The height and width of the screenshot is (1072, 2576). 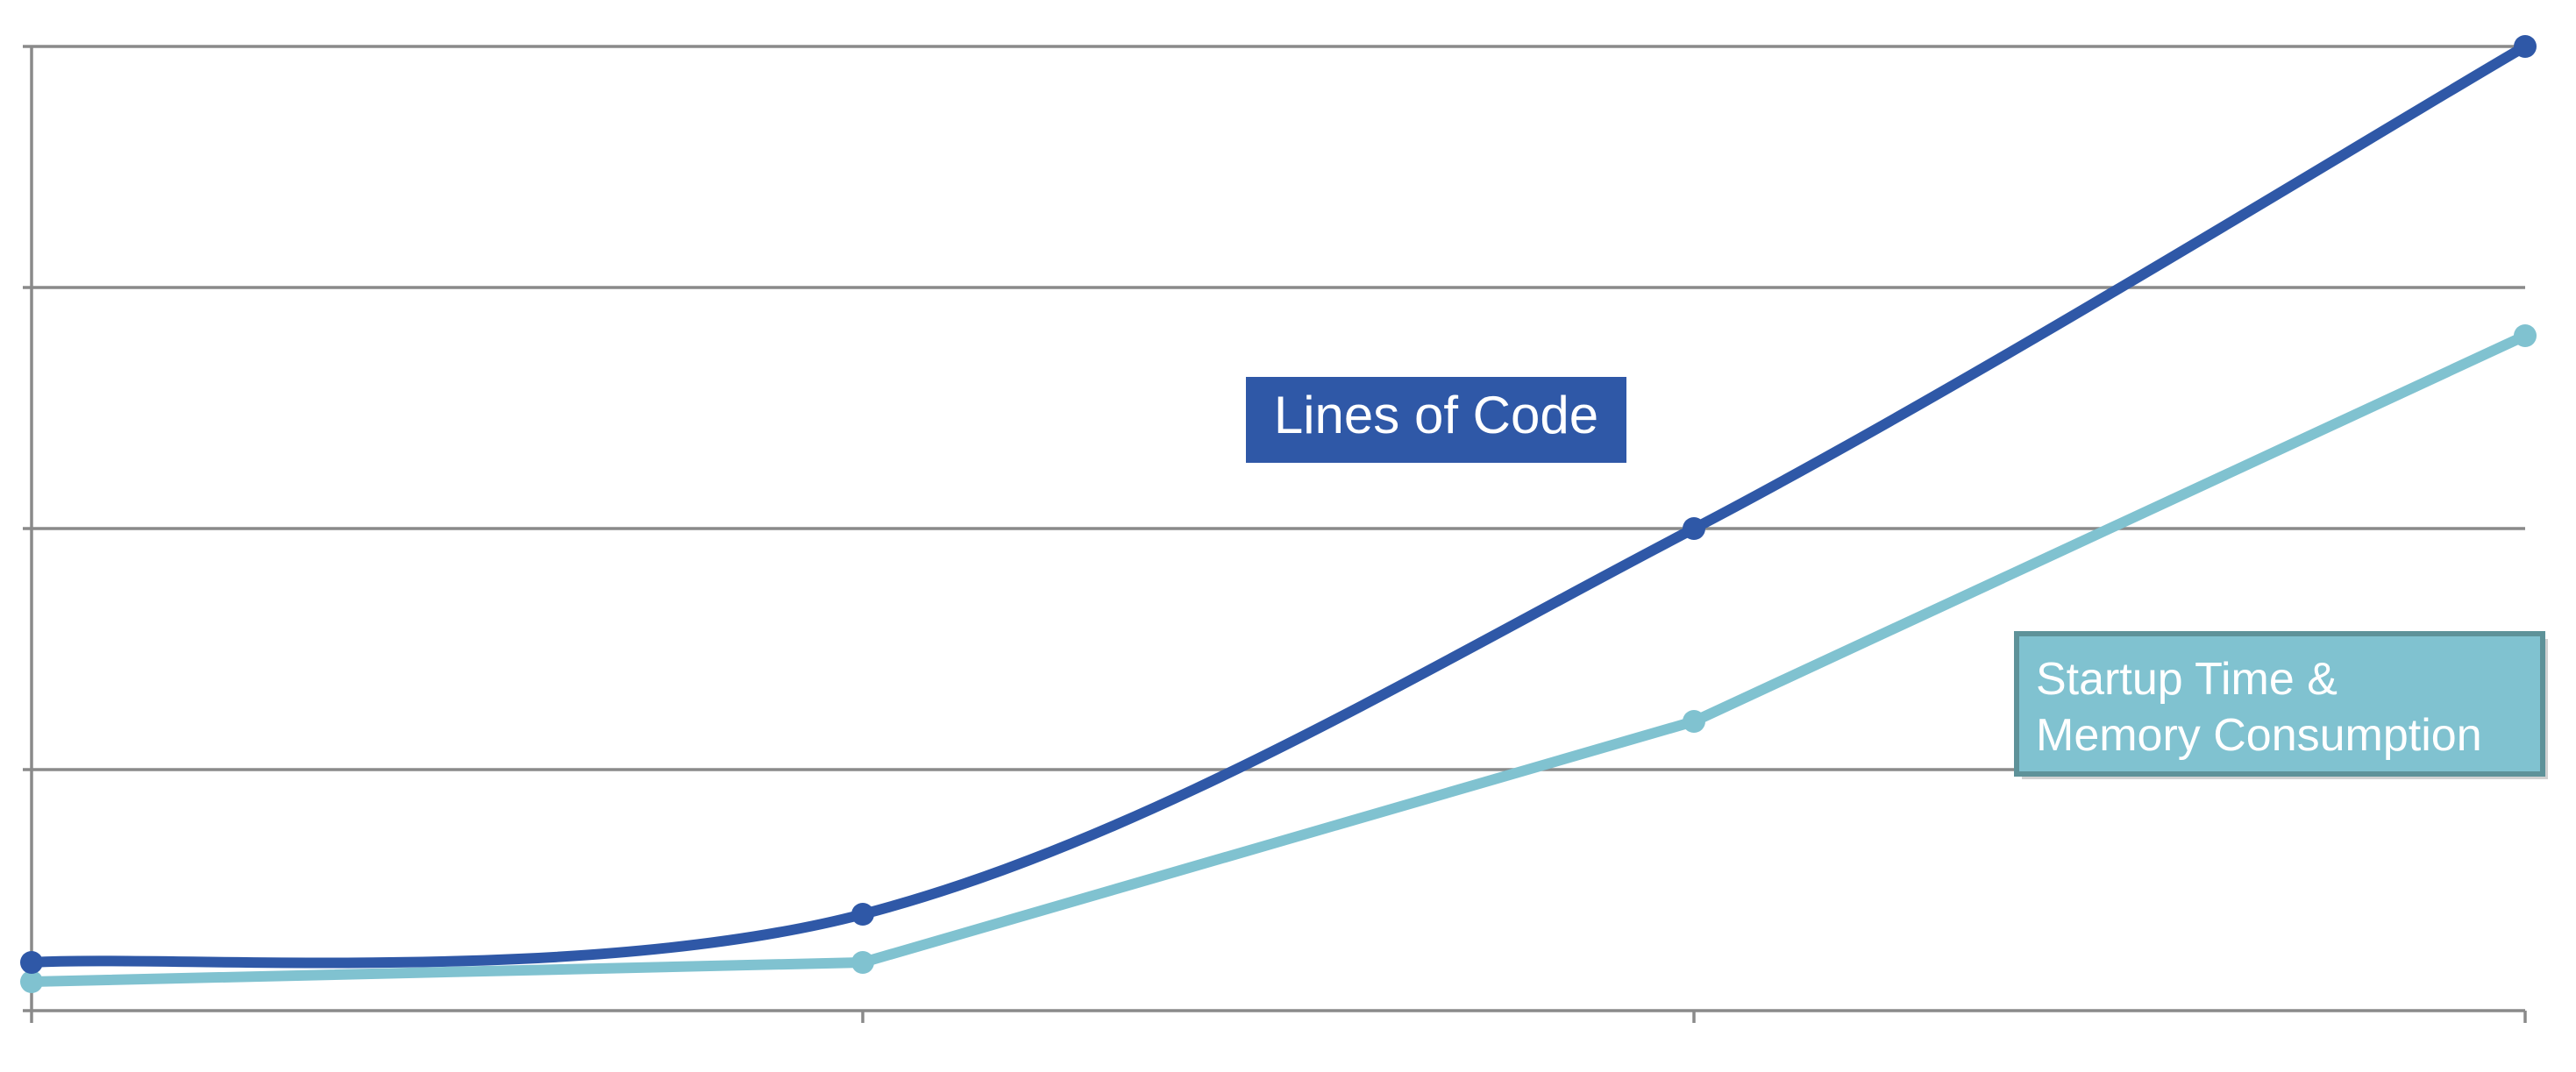 I want to click on startup-memory-label-line: Memory Consumption, so click(x=2259, y=735).